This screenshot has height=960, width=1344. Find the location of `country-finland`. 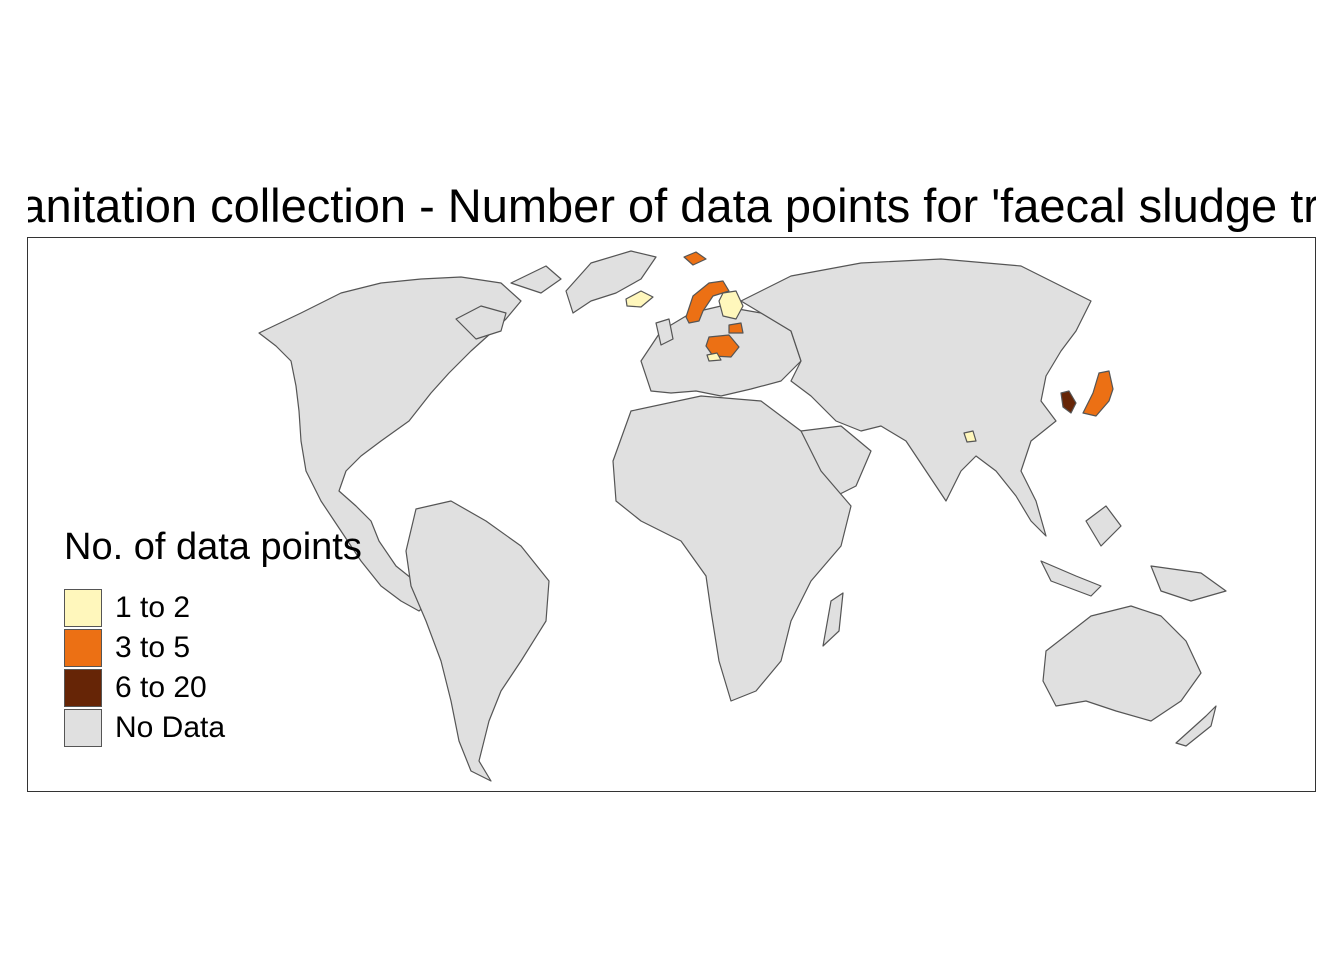

country-finland is located at coordinates (731, 305).